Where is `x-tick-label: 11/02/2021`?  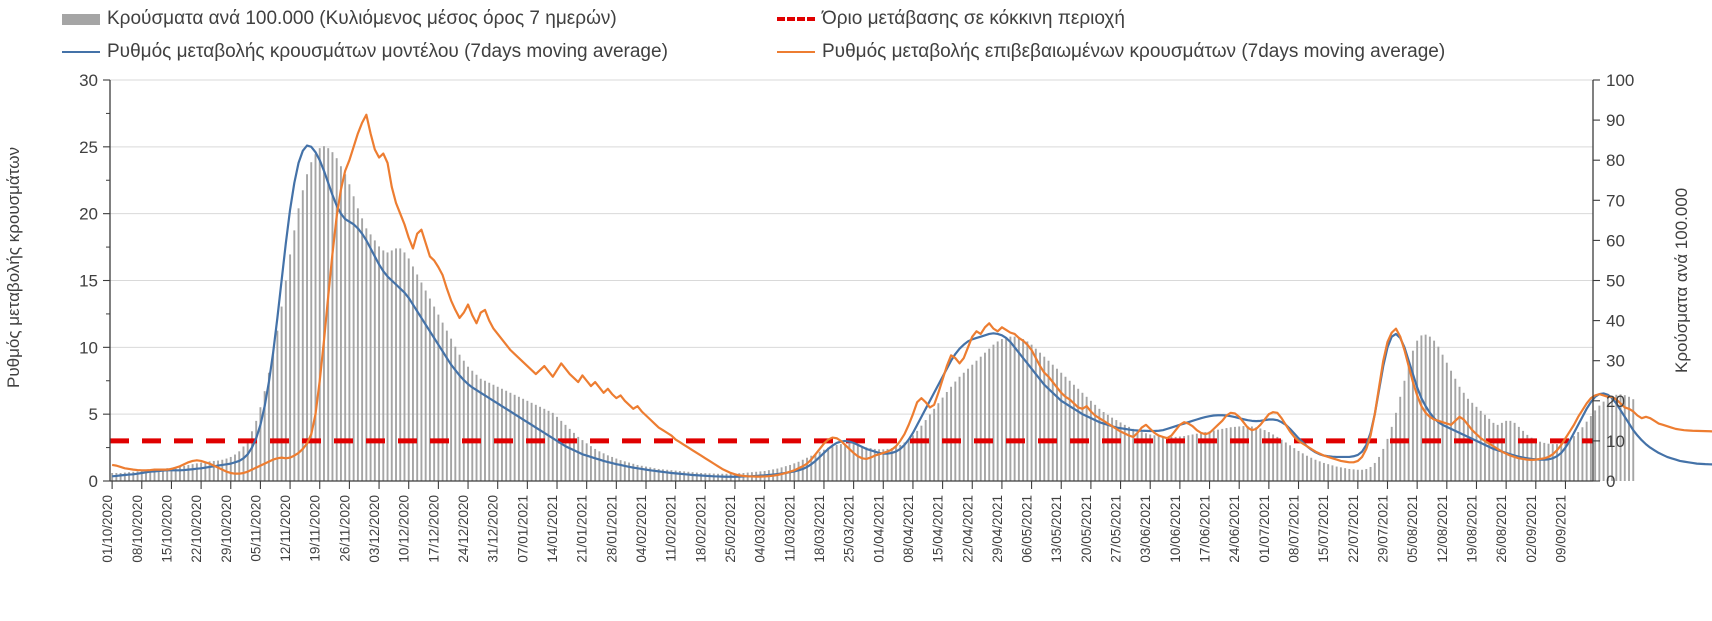
x-tick-label: 11/02/2021 is located at coordinates (671, 528).